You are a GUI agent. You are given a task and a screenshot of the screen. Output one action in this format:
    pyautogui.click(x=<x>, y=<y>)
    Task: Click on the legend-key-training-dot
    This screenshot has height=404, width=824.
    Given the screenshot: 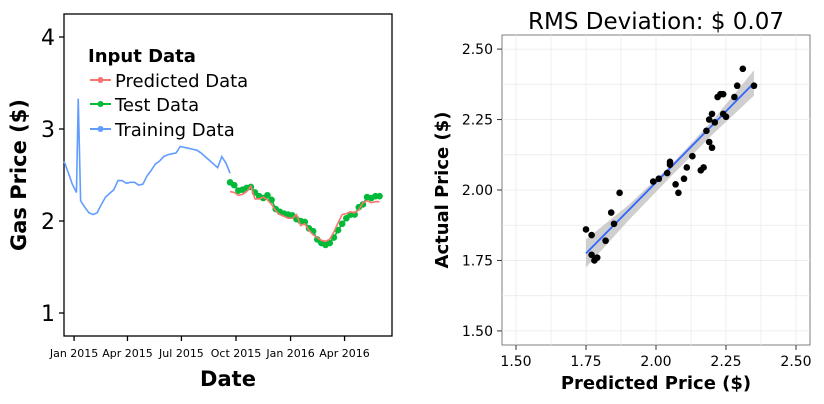 What is the action you would take?
    pyautogui.click(x=100, y=129)
    